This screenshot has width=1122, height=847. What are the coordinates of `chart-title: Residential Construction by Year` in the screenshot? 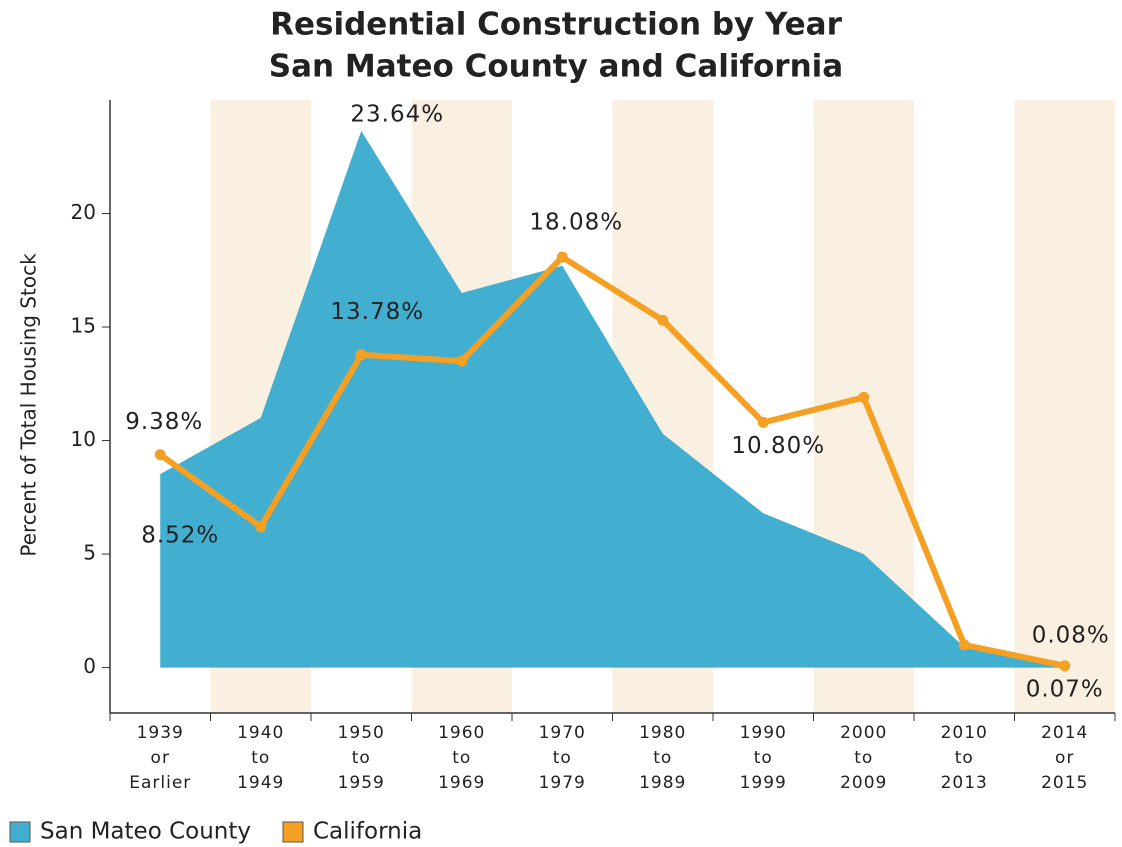 It's located at (556, 25).